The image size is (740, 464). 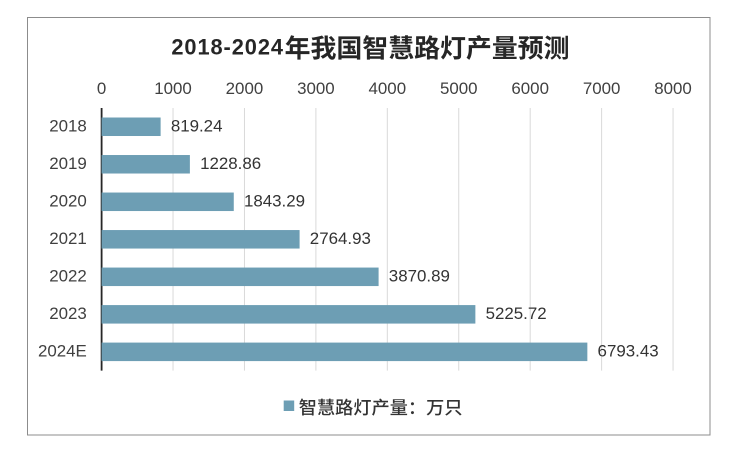 What do you see at coordinates (230, 163) in the screenshot?
I see `svg-text: 1228.86` at bounding box center [230, 163].